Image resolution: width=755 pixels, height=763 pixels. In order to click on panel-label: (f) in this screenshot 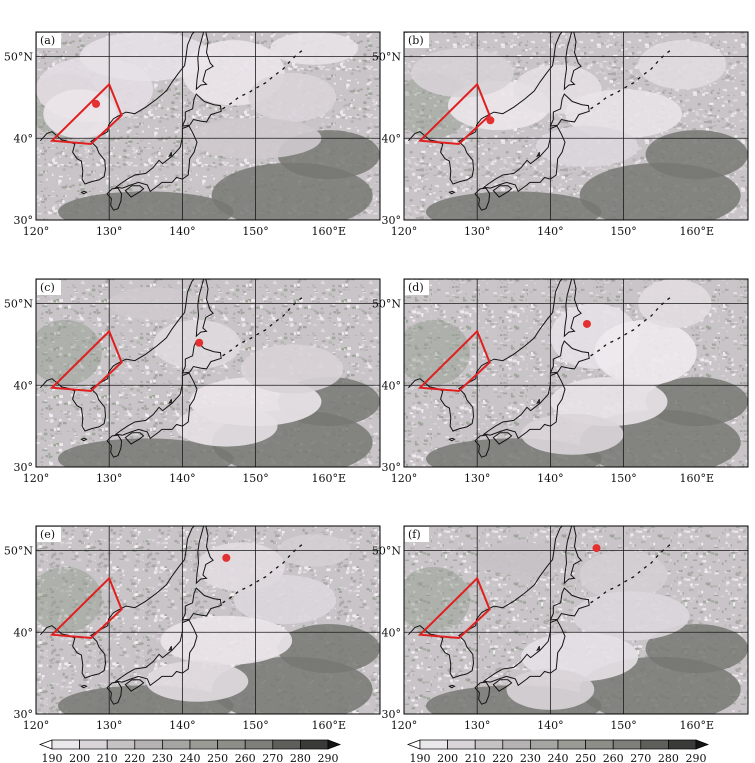, I will do `click(414, 534)`.